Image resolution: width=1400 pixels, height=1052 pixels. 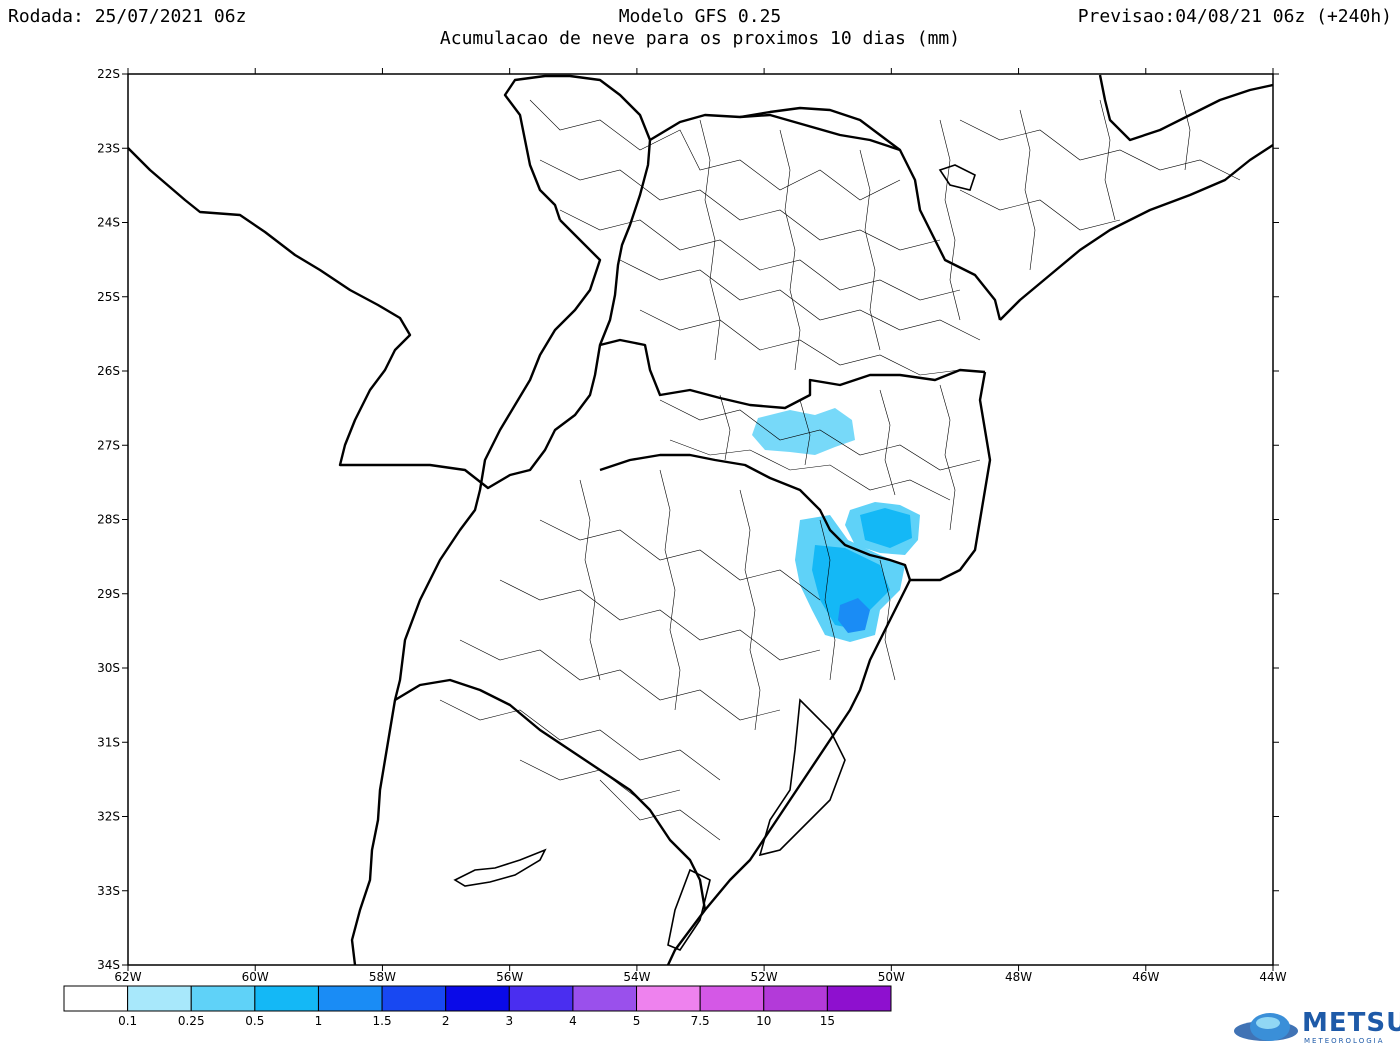 What do you see at coordinates (509, 1021) in the screenshot?
I see `colorbar-label: 3` at bounding box center [509, 1021].